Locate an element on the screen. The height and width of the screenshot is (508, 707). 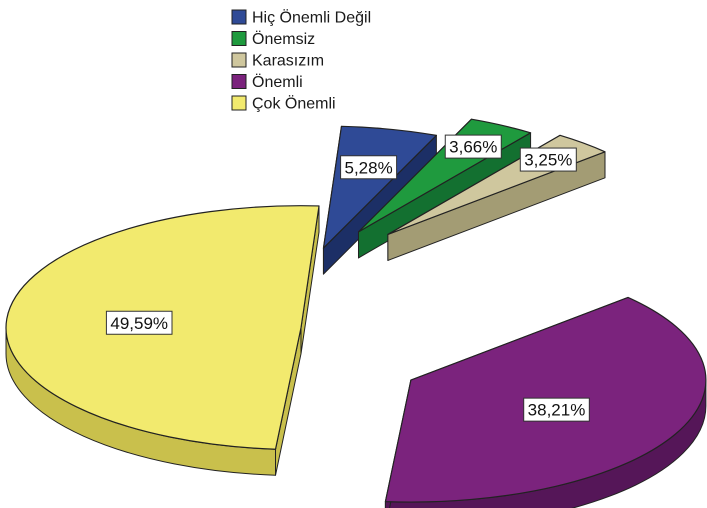
data-label-text-onemli: 38,21% is located at coordinates (557, 410).